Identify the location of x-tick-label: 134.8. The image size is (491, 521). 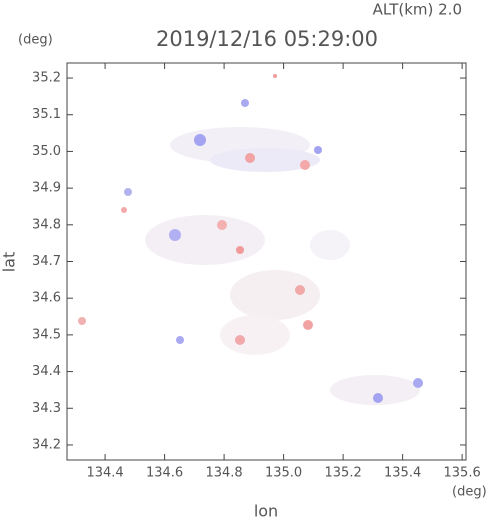
(223, 473).